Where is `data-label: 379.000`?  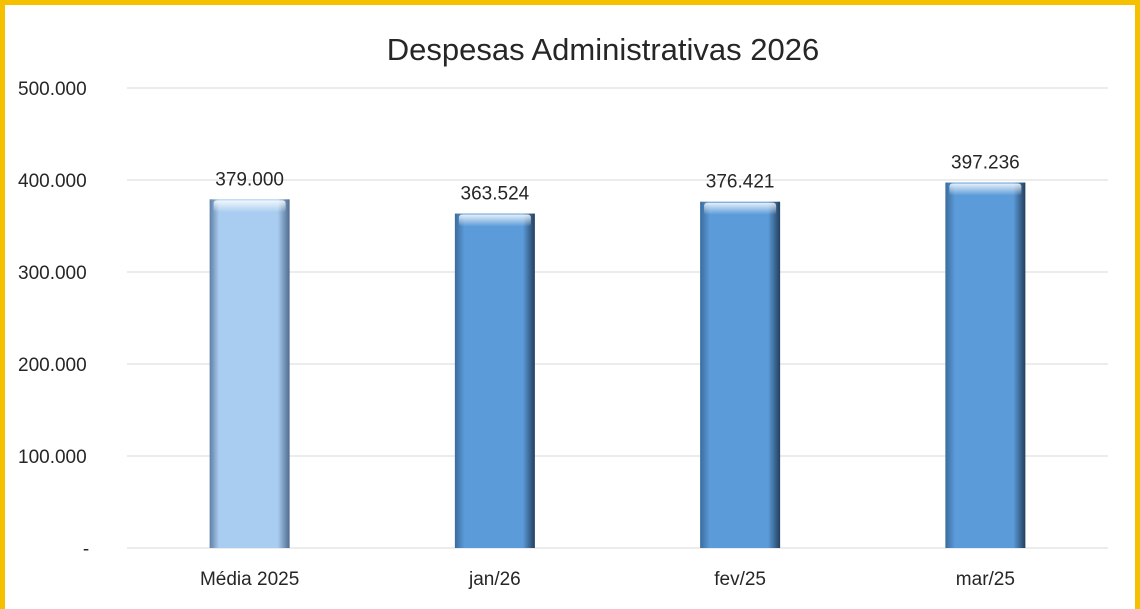
data-label: 379.000 is located at coordinates (249, 179).